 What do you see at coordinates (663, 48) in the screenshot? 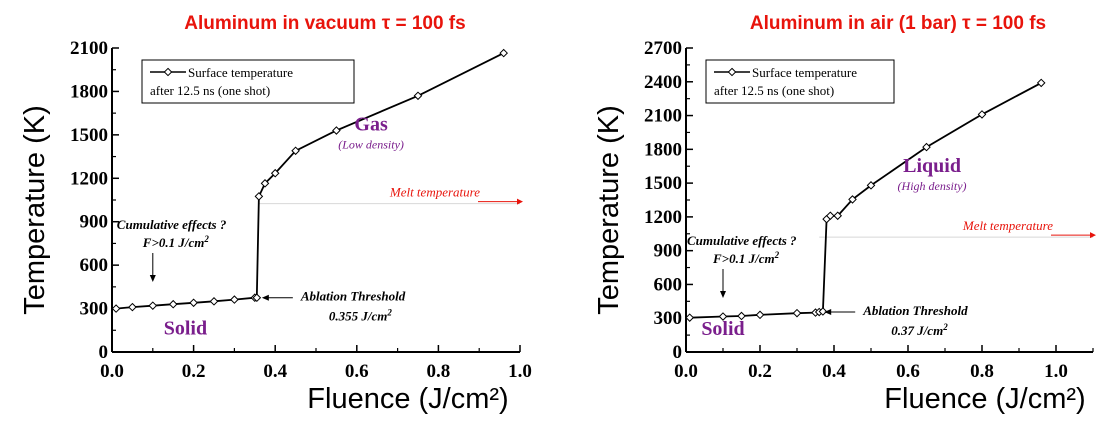
I see `y-tick-label: 2700` at bounding box center [663, 48].